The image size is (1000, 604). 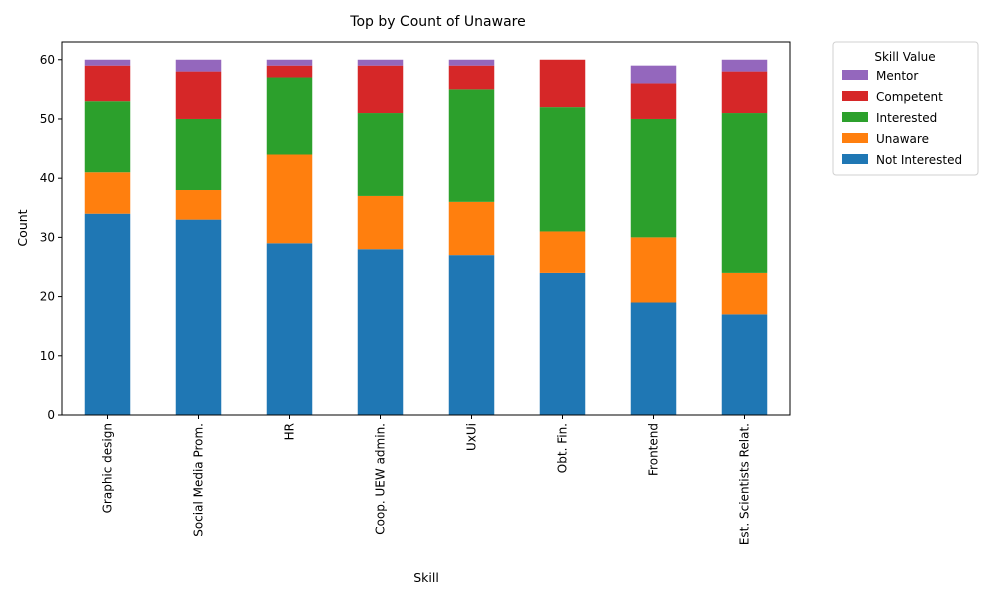 What do you see at coordinates (51, 415) in the screenshot?
I see `y-tick-label: 0` at bounding box center [51, 415].